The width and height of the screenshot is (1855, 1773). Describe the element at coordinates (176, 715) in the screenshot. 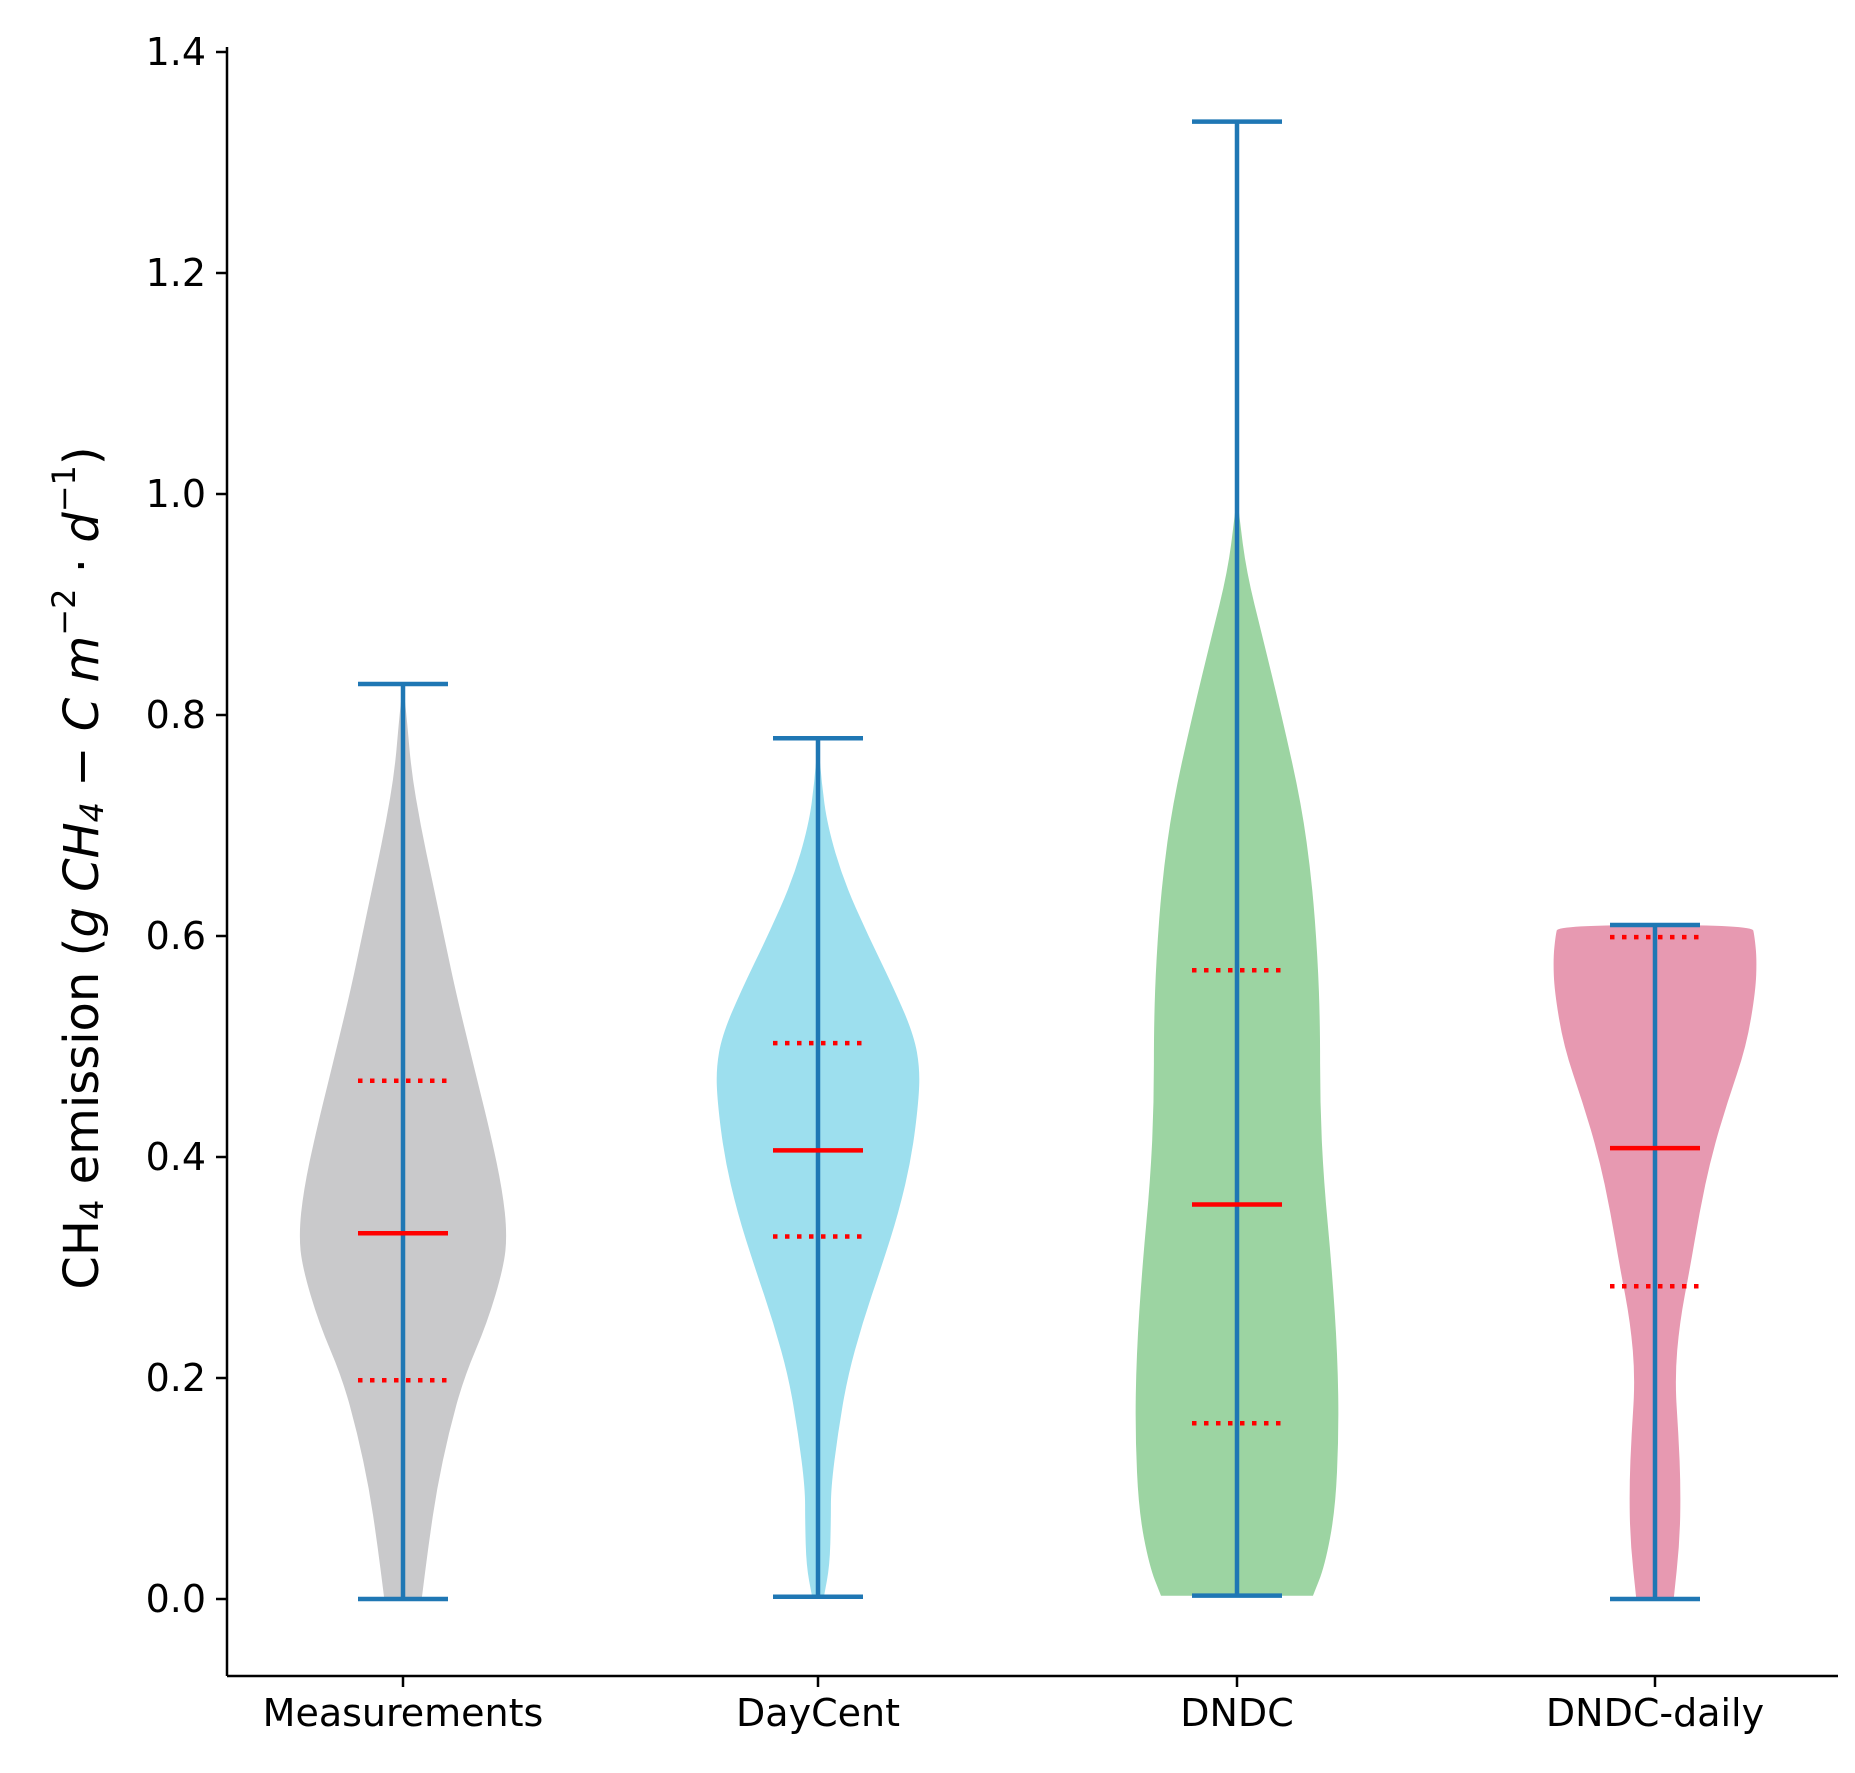

I see `y-tick-label-4: 0.8` at that location.